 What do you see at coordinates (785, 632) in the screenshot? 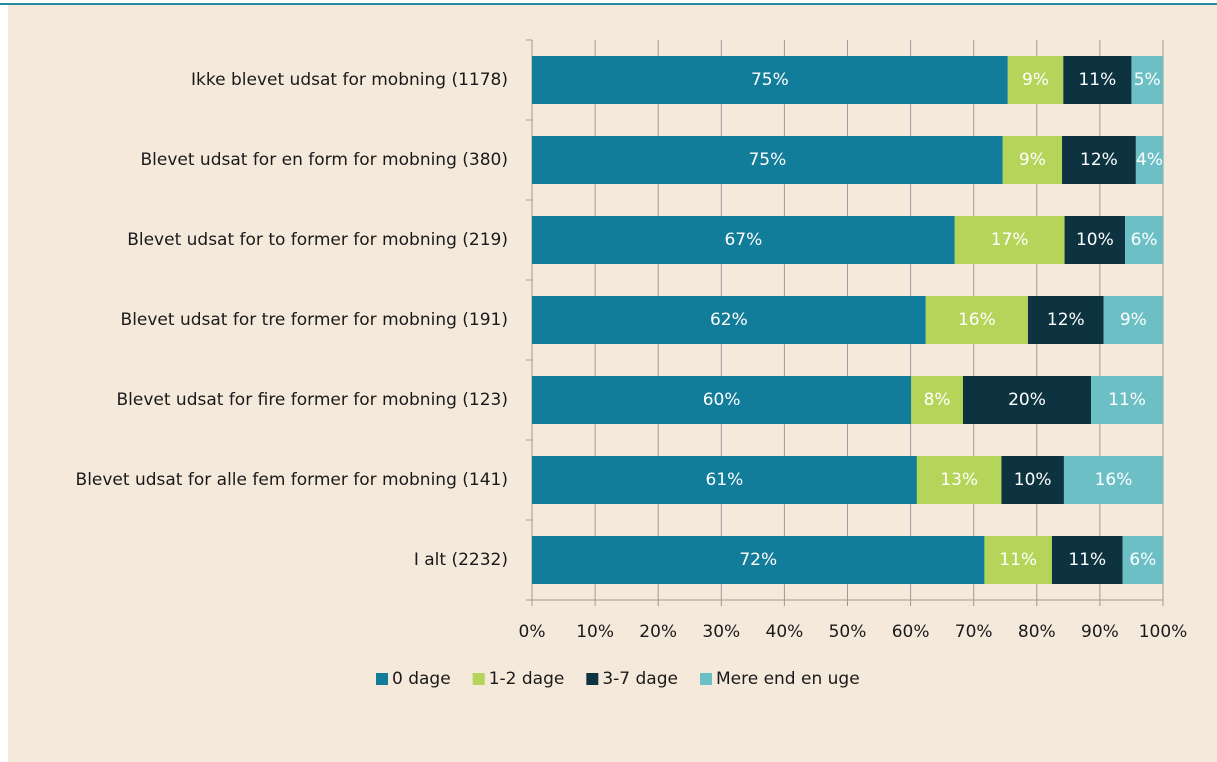
I see `x-tick-label: 40%` at bounding box center [785, 632].